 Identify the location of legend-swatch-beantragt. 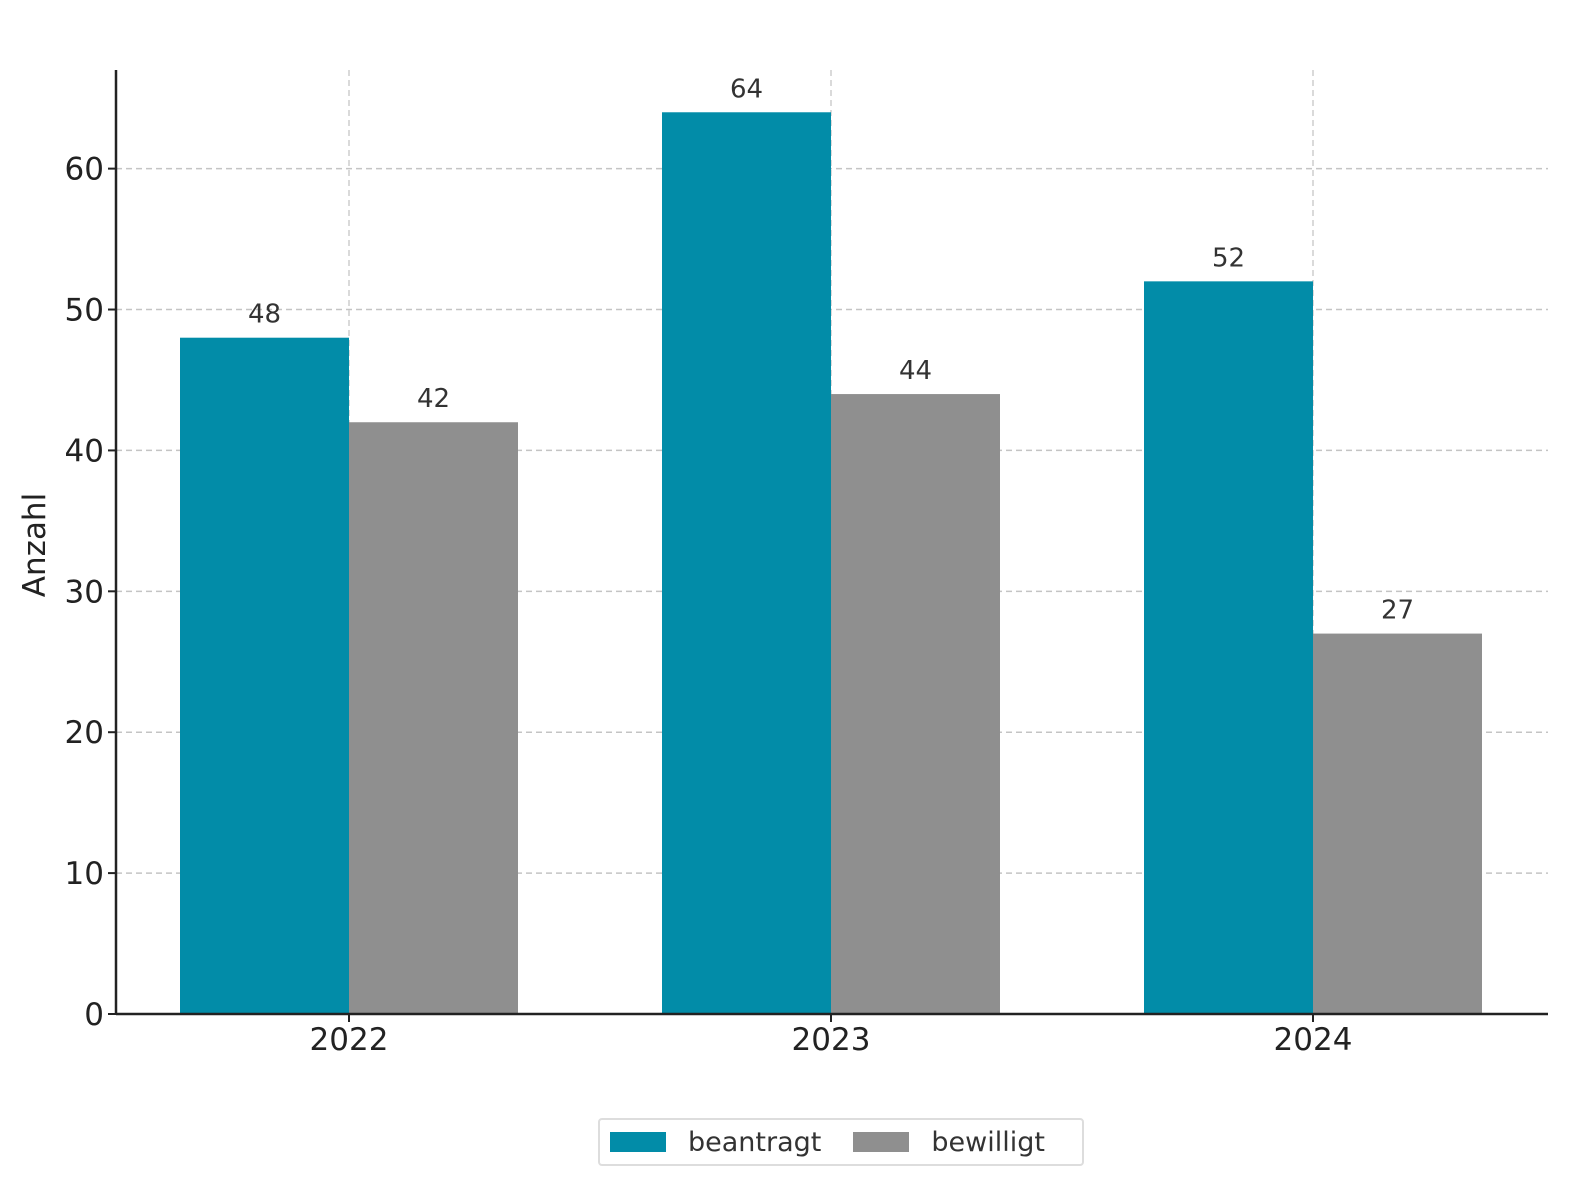
(638, 1142).